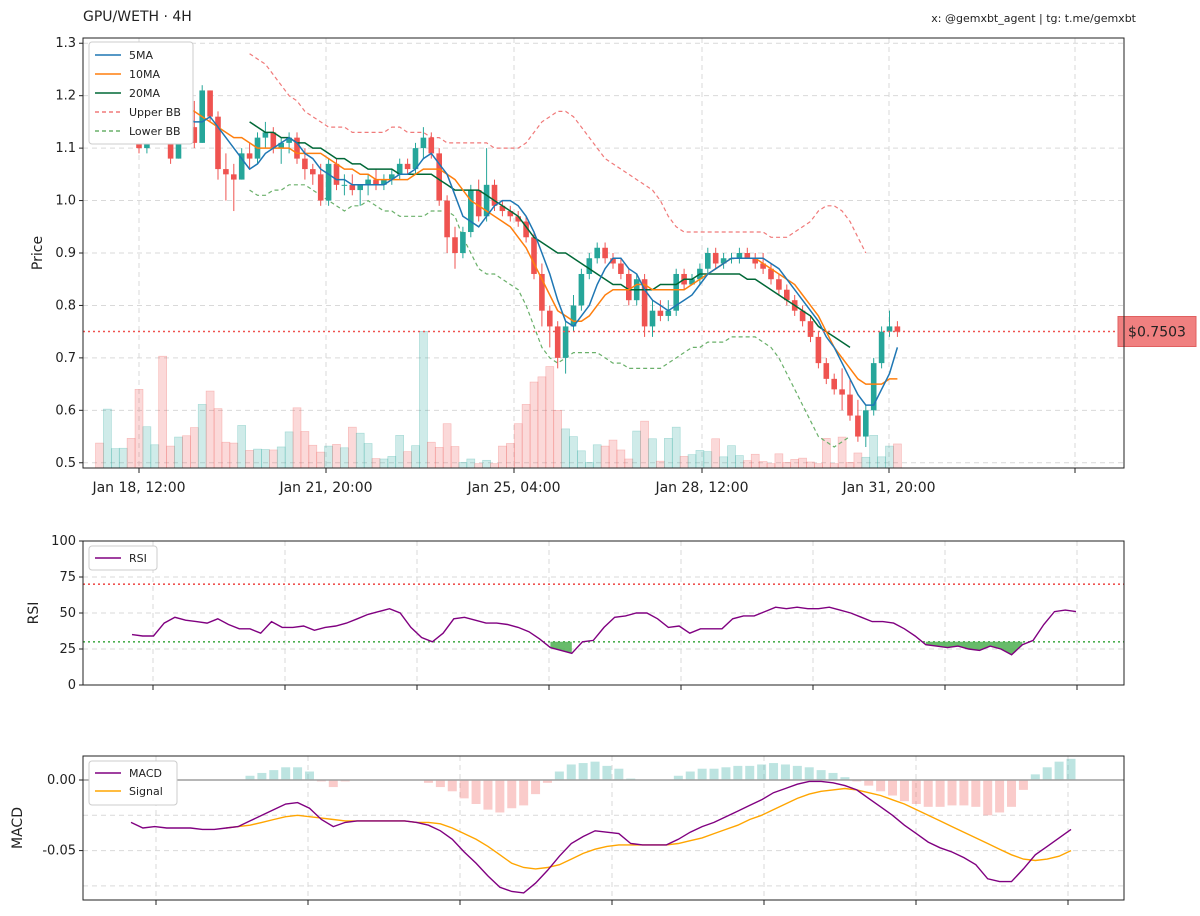 Image resolution: width=1200 pixels, height=916 pixels. What do you see at coordinates (513, 488) in the screenshot?
I see `price-xtick-label: Jan 25, 04:00` at bounding box center [513, 488].